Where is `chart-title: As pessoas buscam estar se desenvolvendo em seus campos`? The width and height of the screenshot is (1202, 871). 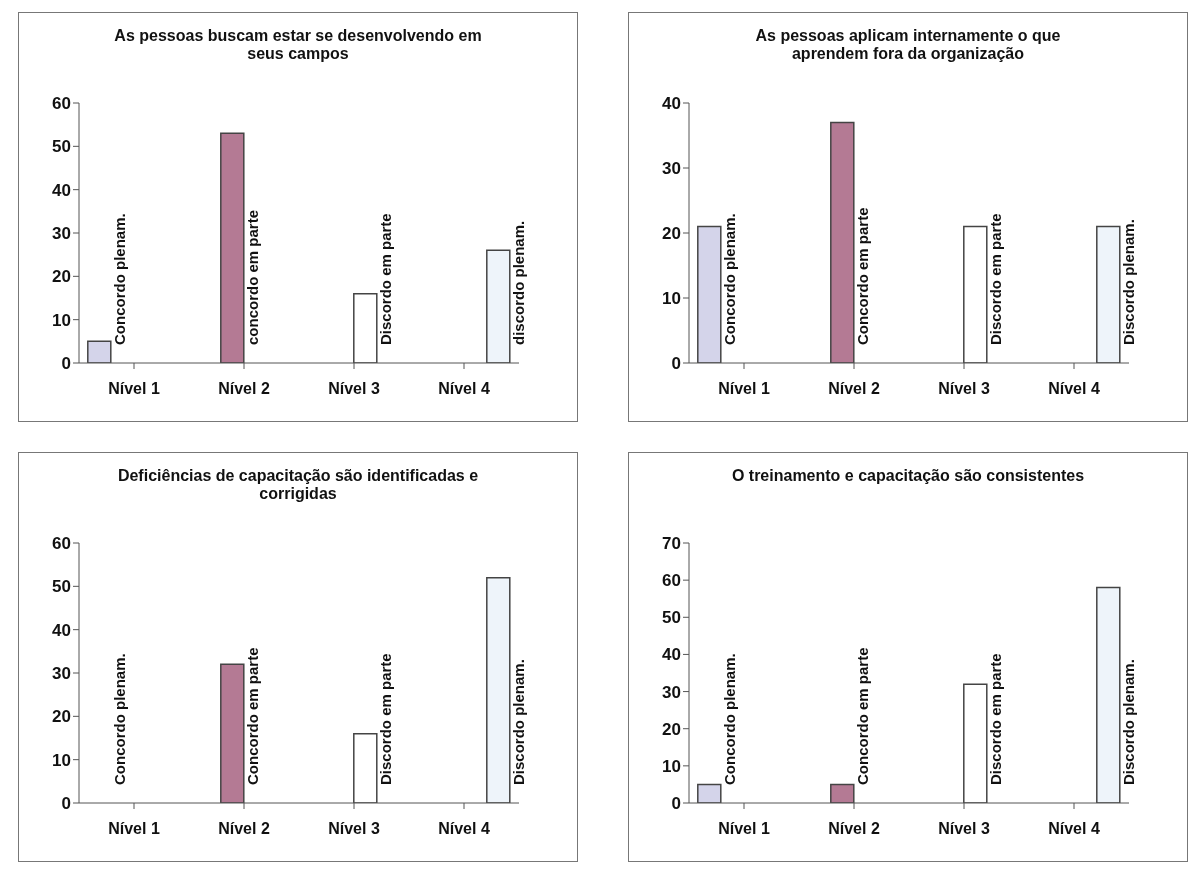 chart-title: As pessoas buscam estar se desenvolvendo em seus campos is located at coordinates (298, 45).